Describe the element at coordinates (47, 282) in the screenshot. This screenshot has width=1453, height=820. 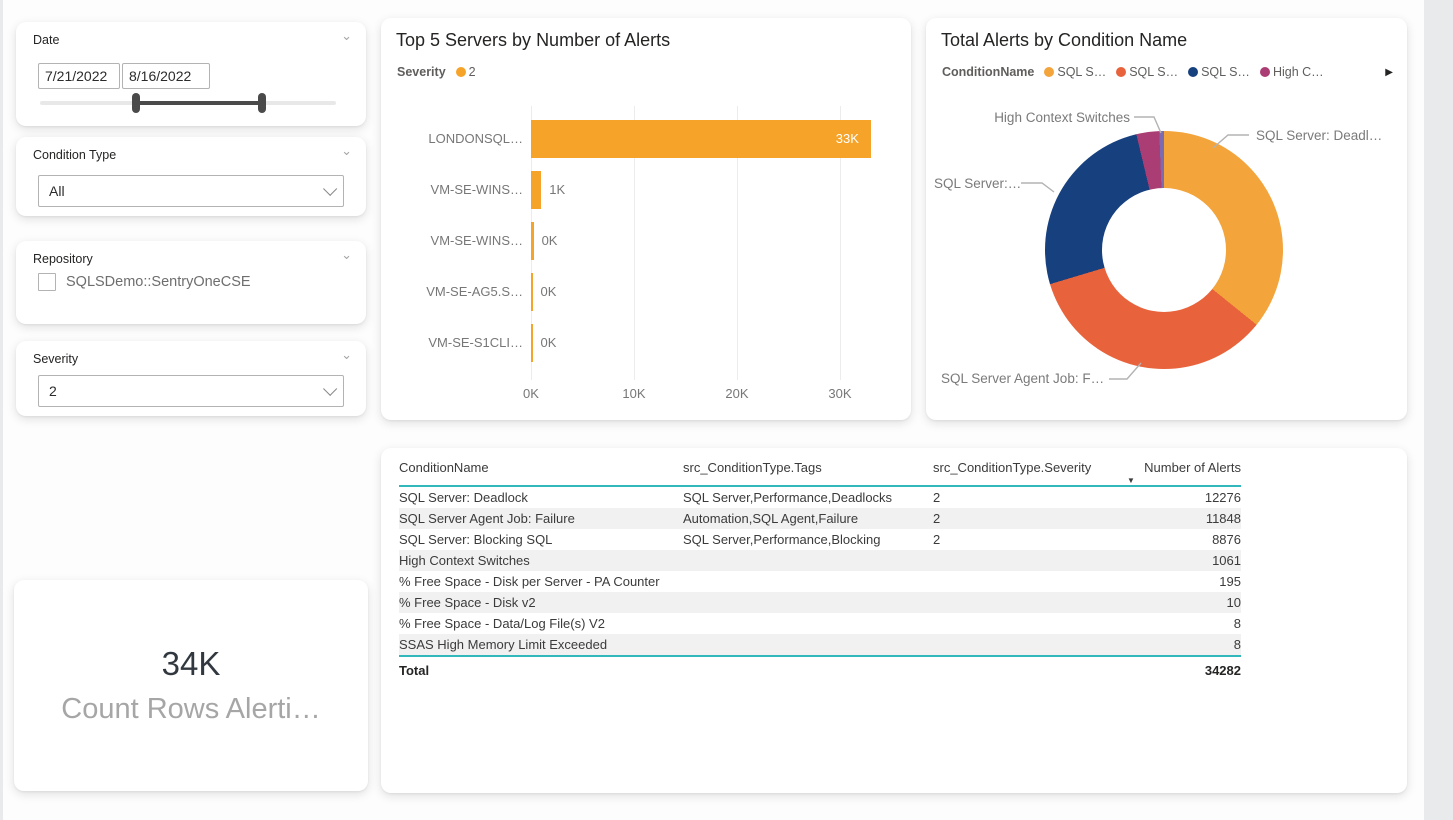
I see `repository-checkbox` at that location.